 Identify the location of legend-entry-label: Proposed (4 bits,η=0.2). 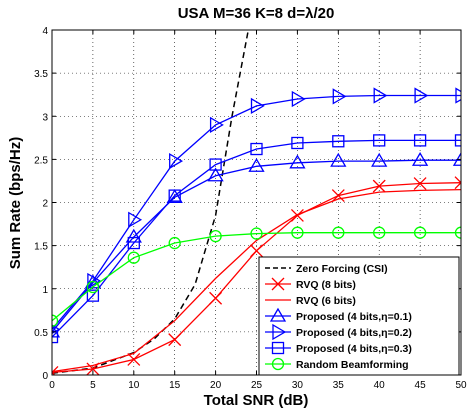
(354, 333).